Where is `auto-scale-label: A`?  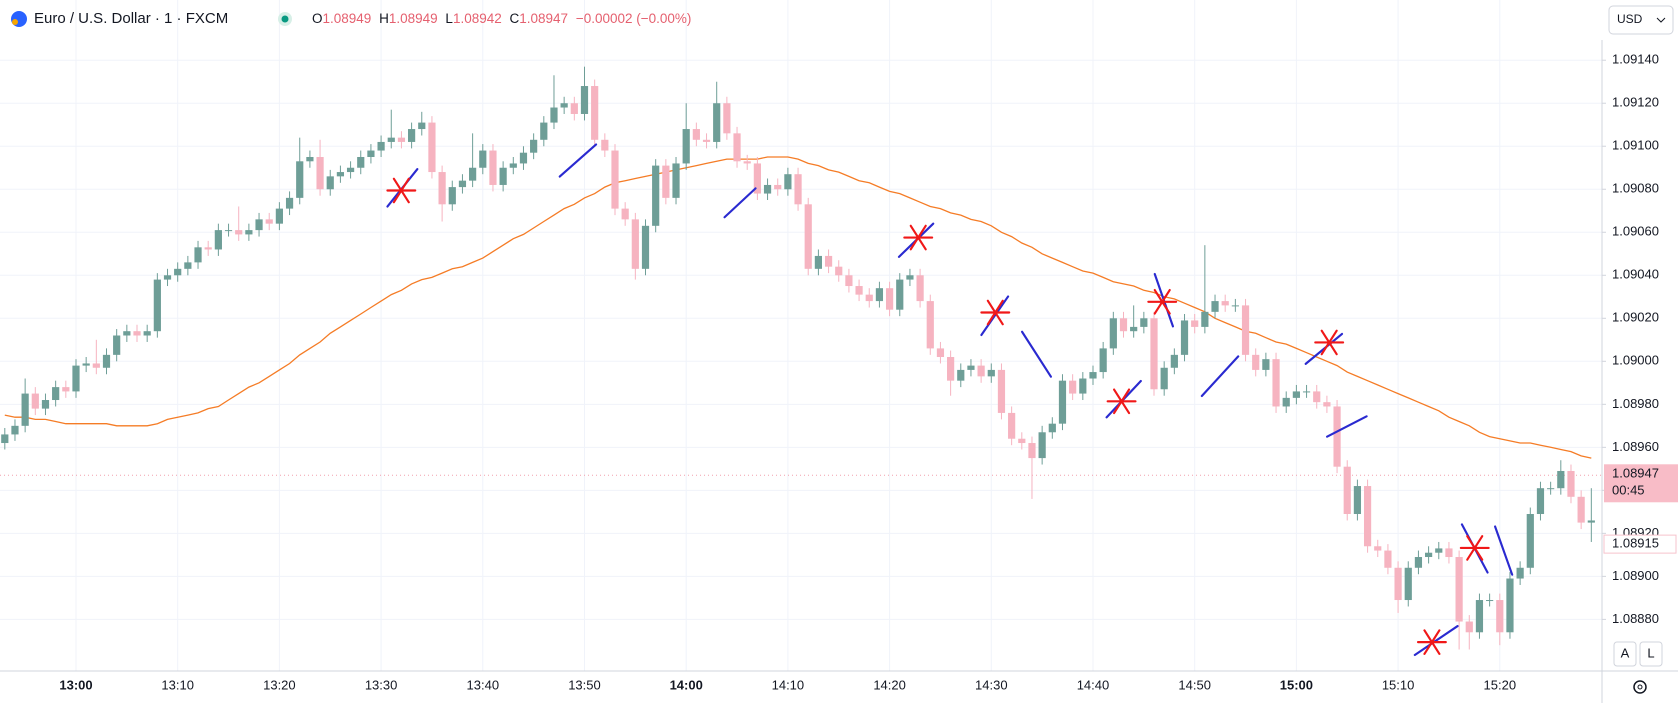 auto-scale-label: A is located at coordinates (1625, 652).